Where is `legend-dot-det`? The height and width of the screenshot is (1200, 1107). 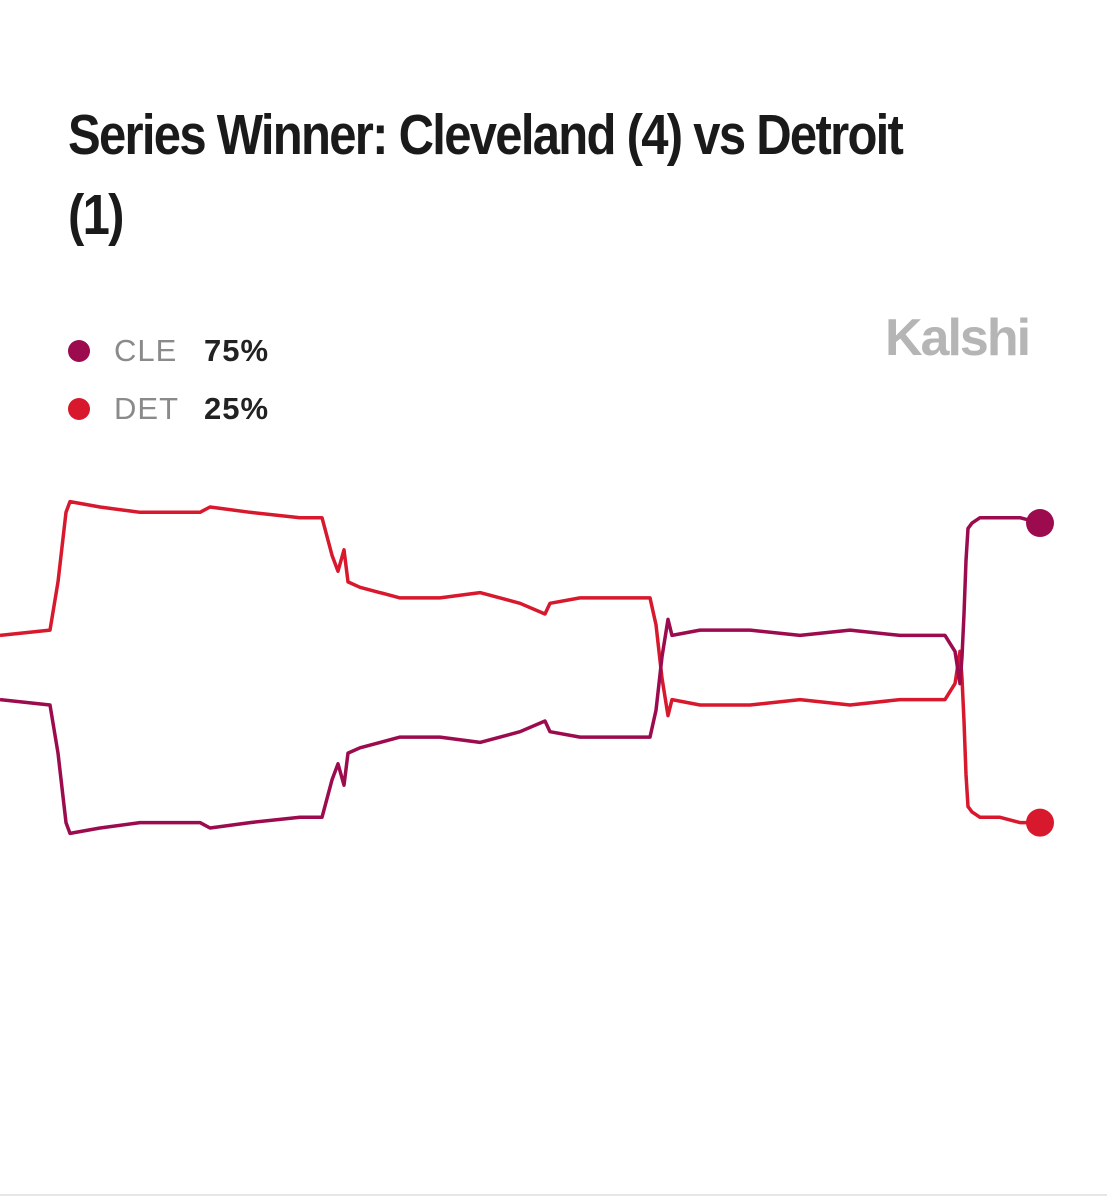
legend-dot-det is located at coordinates (79, 409).